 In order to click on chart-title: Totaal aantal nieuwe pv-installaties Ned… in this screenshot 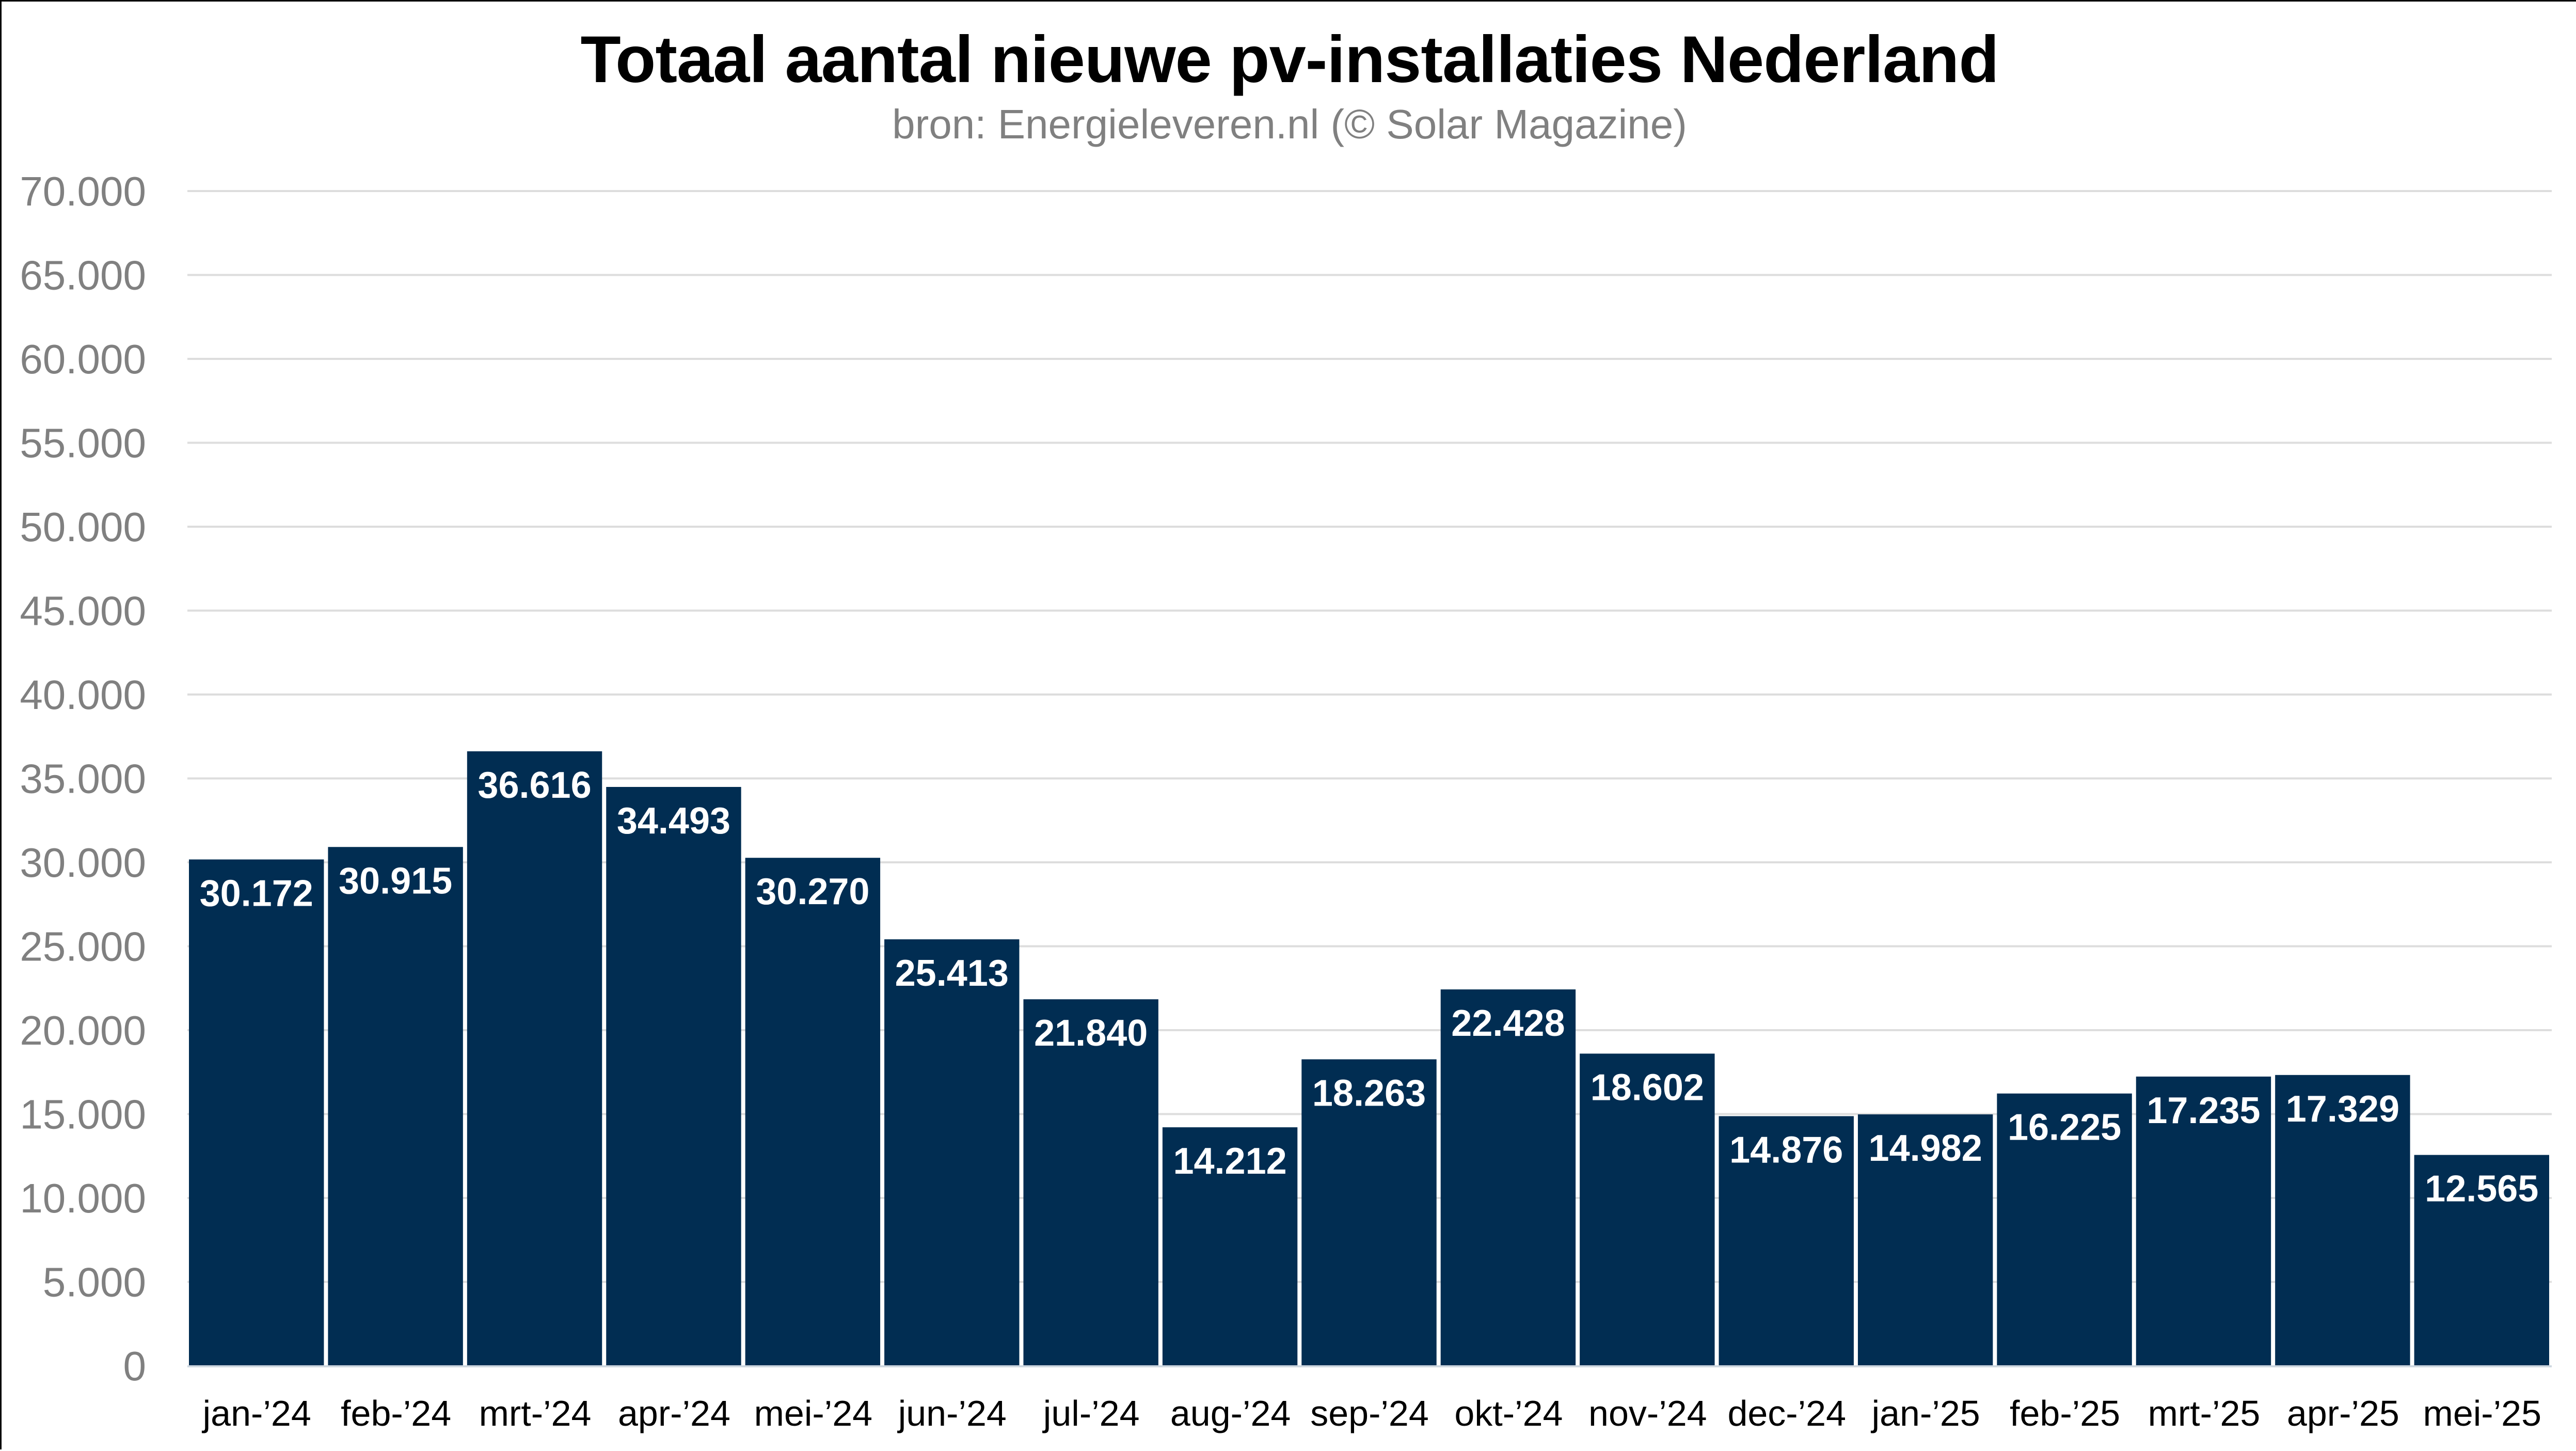, I will do `click(1289, 60)`.